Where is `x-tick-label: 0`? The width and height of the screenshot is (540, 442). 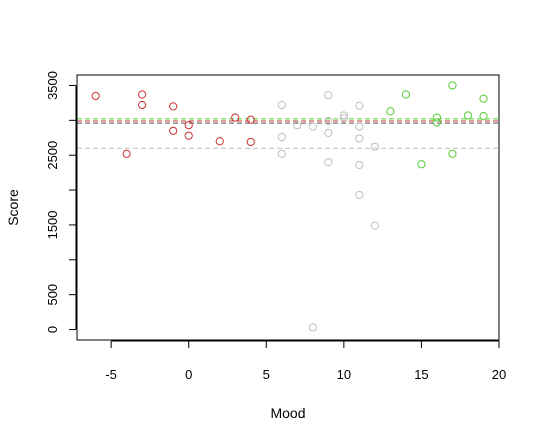
x-tick-label: 0 is located at coordinates (188, 374).